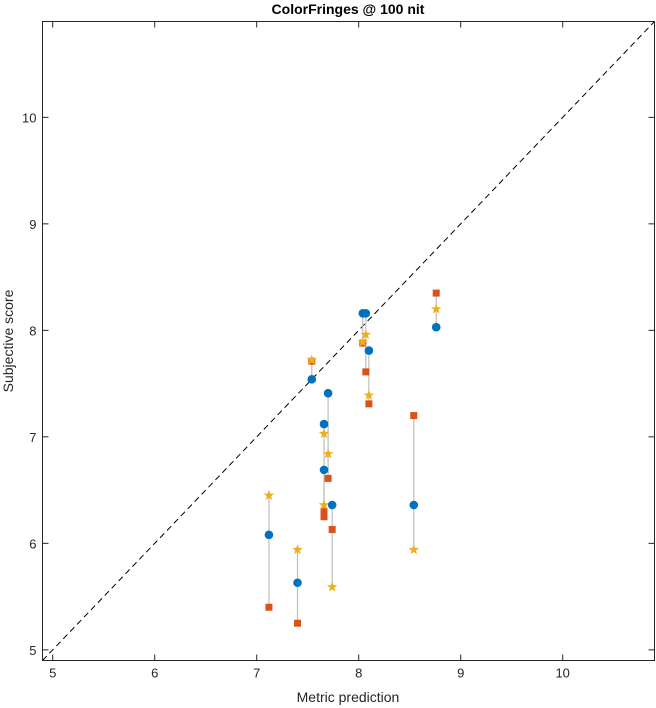  Describe the element at coordinates (29, 117) in the screenshot. I see `y-tick-label: 10` at that location.